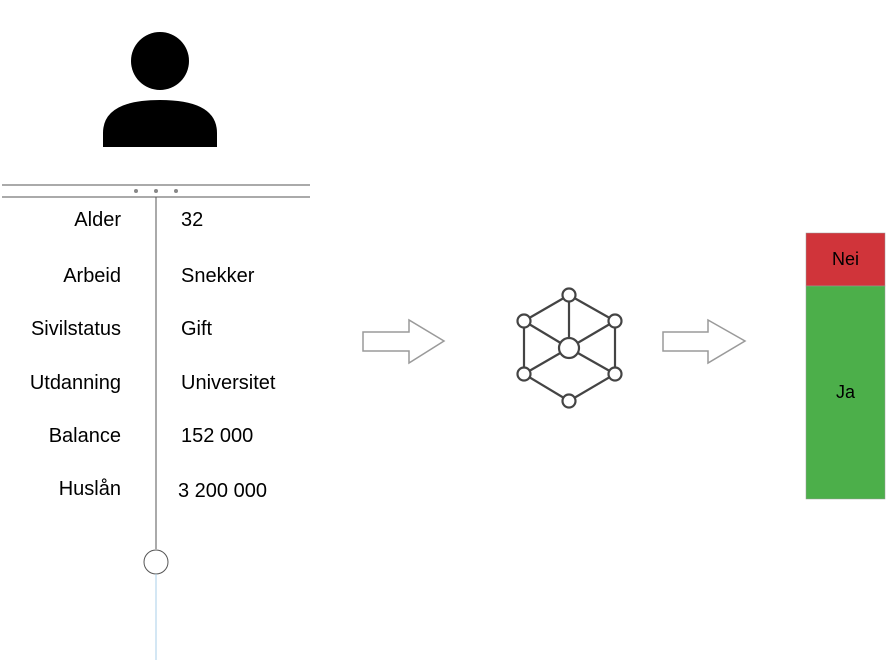  I want to click on attribute-label-alder: Alder, so click(97, 220).